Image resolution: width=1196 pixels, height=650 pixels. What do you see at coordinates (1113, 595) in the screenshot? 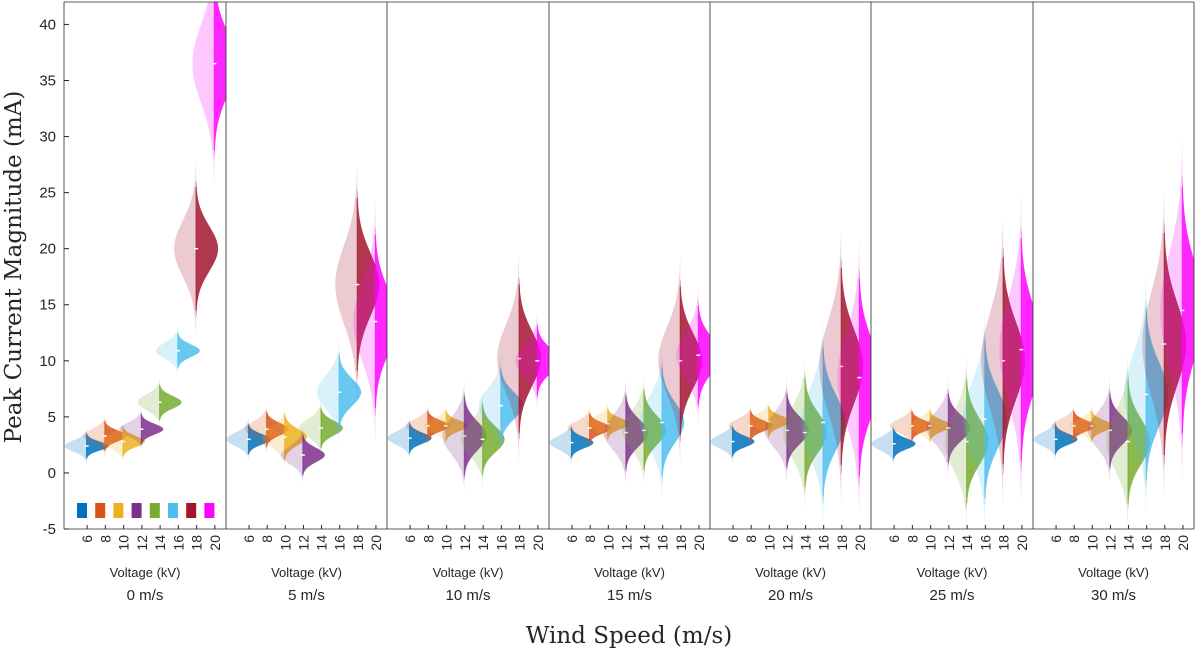
I see `wind-speed-label: 30 m/s` at bounding box center [1113, 595].